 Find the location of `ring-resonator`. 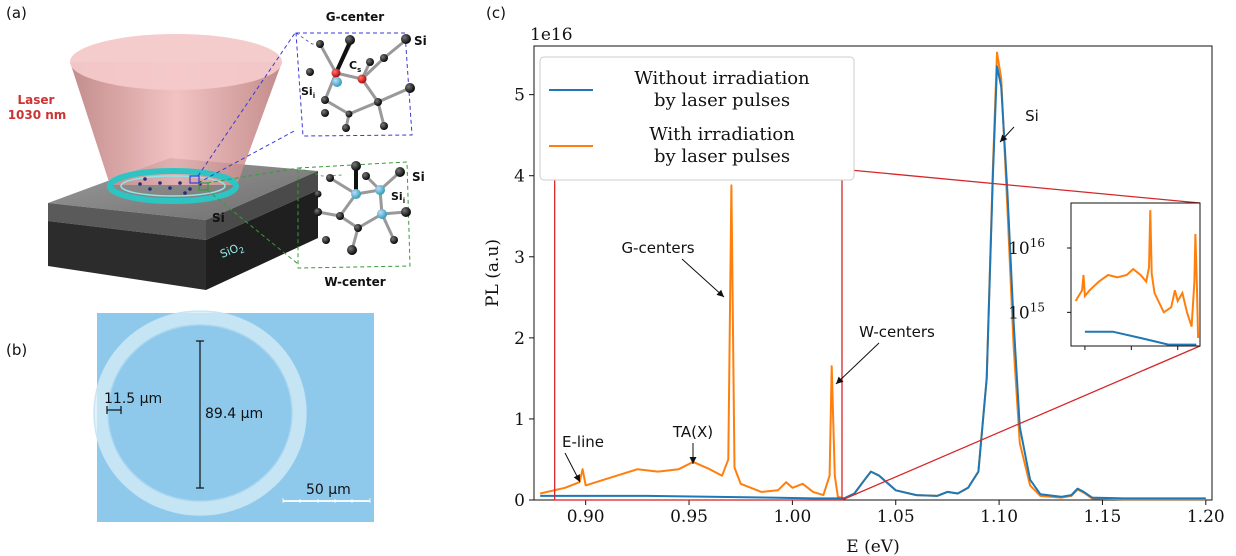

ring-resonator is located at coordinates (173, 186).